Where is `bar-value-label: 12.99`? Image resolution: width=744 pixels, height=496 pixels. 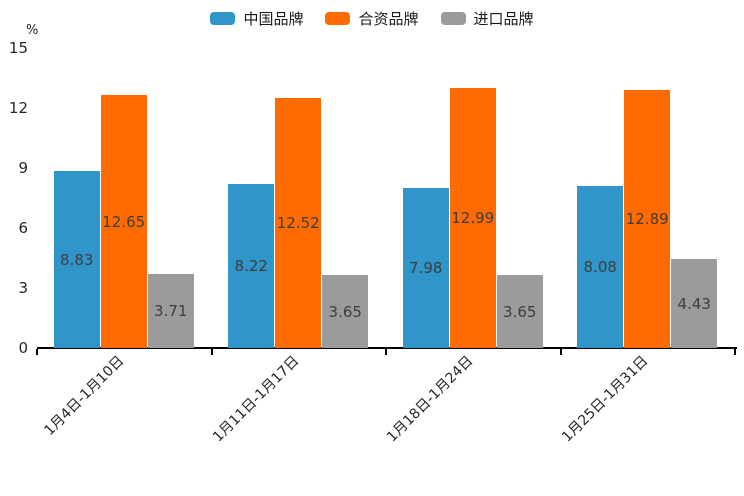 bar-value-label: 12.99 is located at coordinates (473, 218).